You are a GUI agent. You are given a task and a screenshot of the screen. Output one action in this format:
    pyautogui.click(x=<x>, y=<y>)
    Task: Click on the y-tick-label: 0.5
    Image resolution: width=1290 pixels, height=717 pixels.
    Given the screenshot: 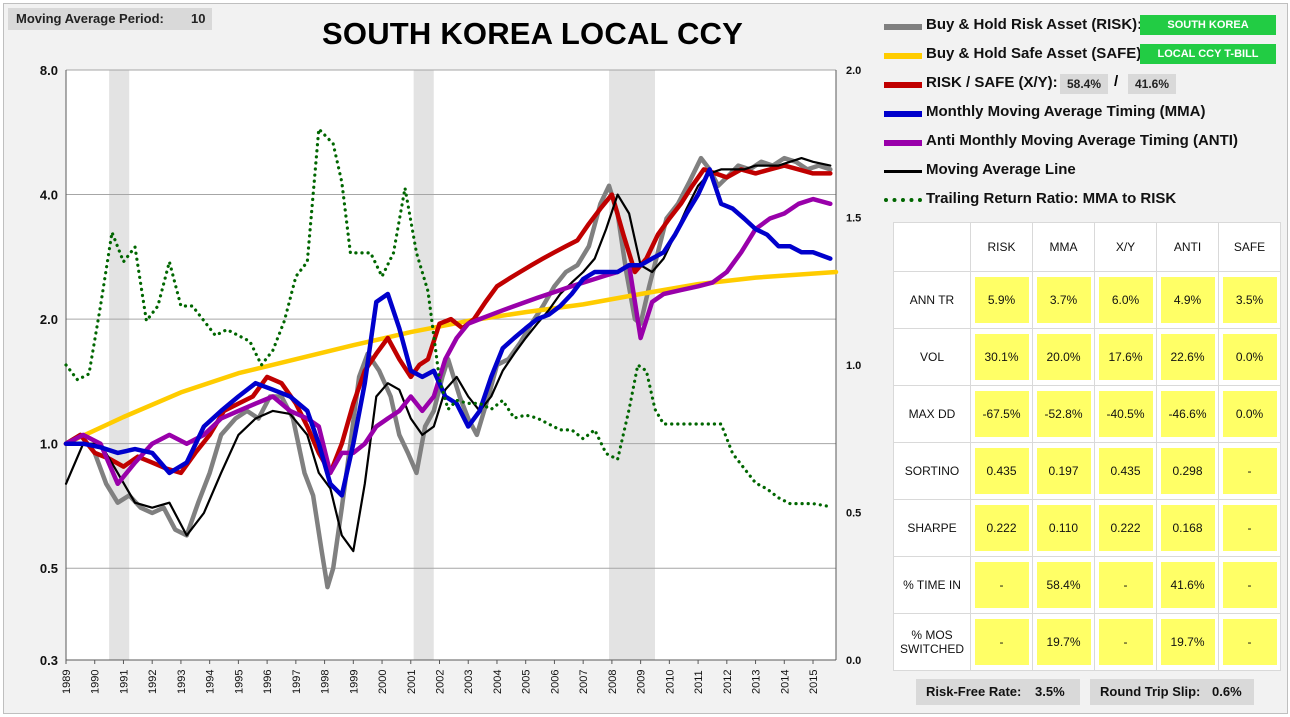 What is the action you would take?
    pyautogui.click(x=49, y=568)
    